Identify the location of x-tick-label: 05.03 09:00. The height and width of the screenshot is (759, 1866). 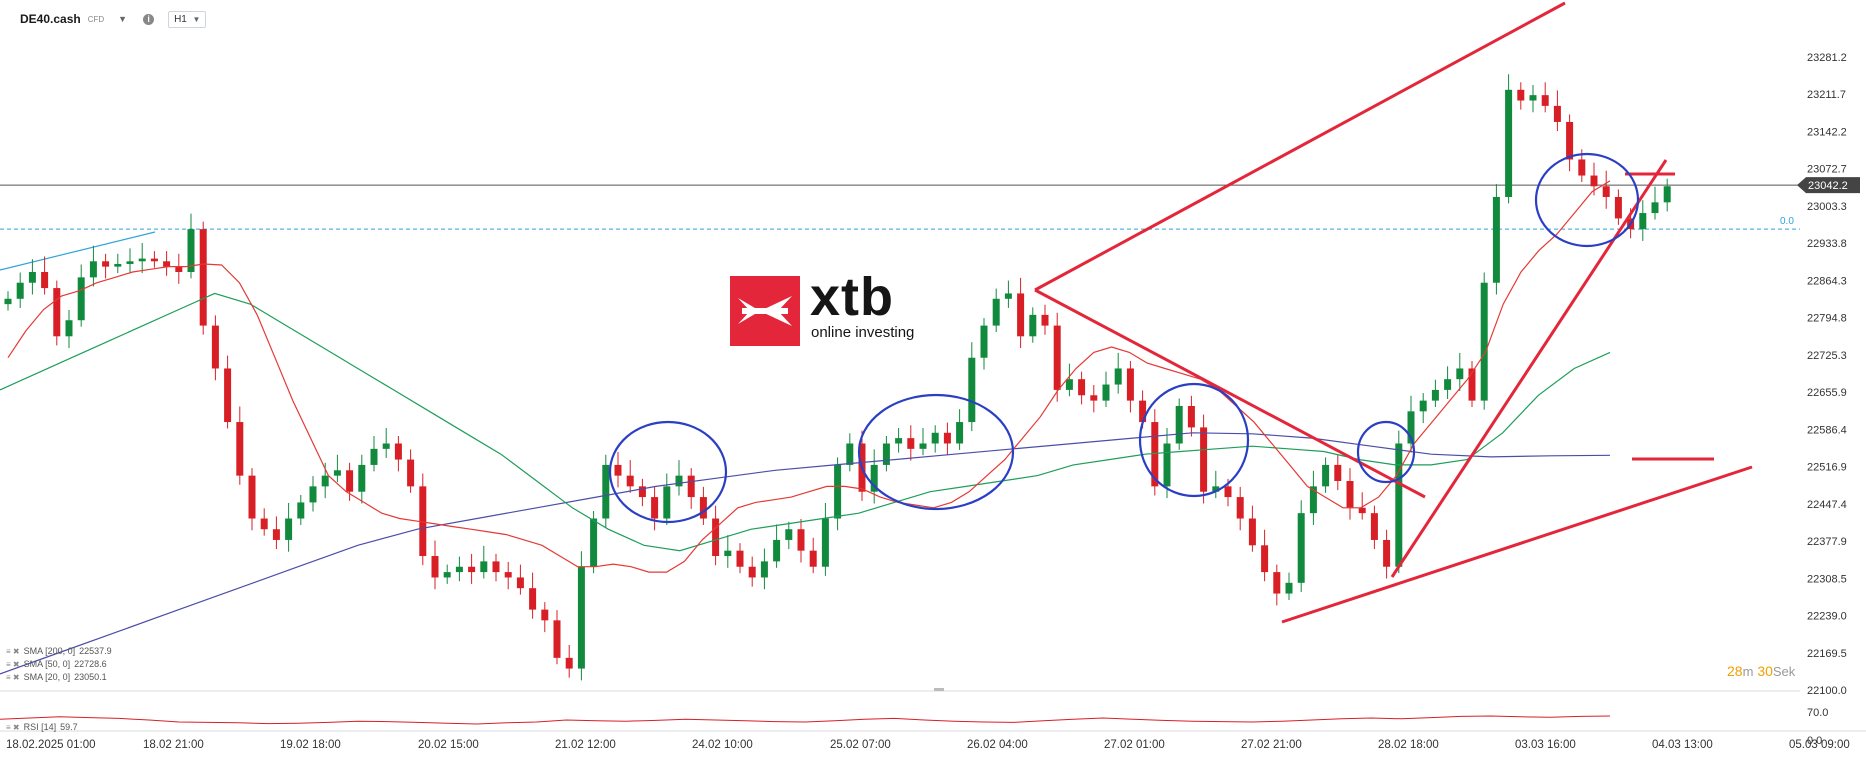
(1819, 745).